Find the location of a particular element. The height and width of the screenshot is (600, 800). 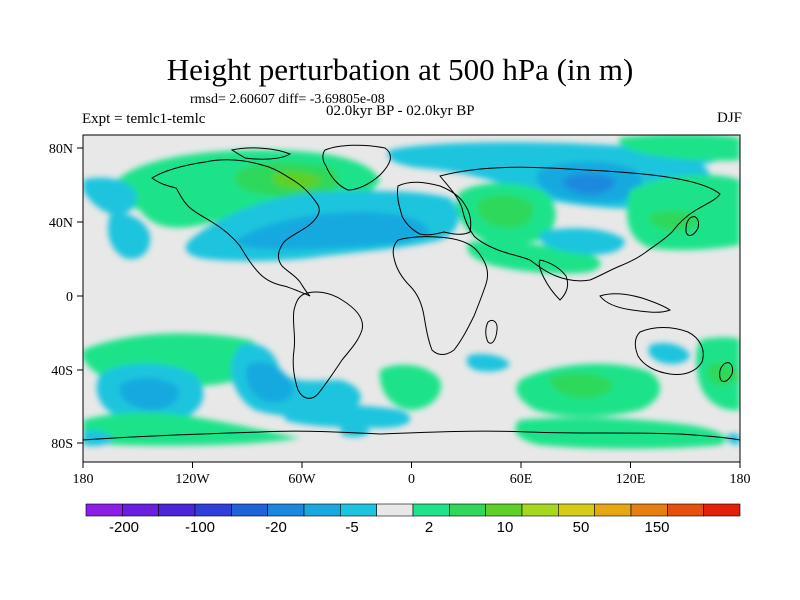

coastline-north-america is located at coordinates (235, 228).